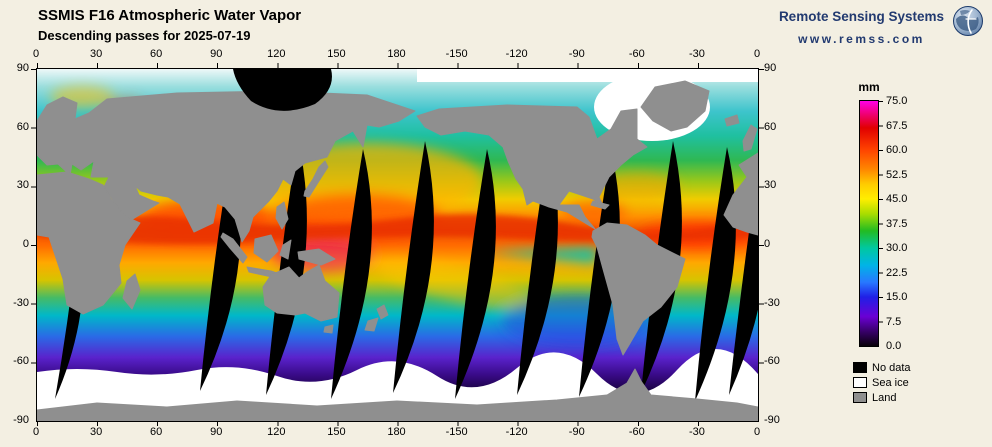 Image resolution: width=992 pixels, height=447 pixels. I want to click on land-madagascar, so click(131, 291).